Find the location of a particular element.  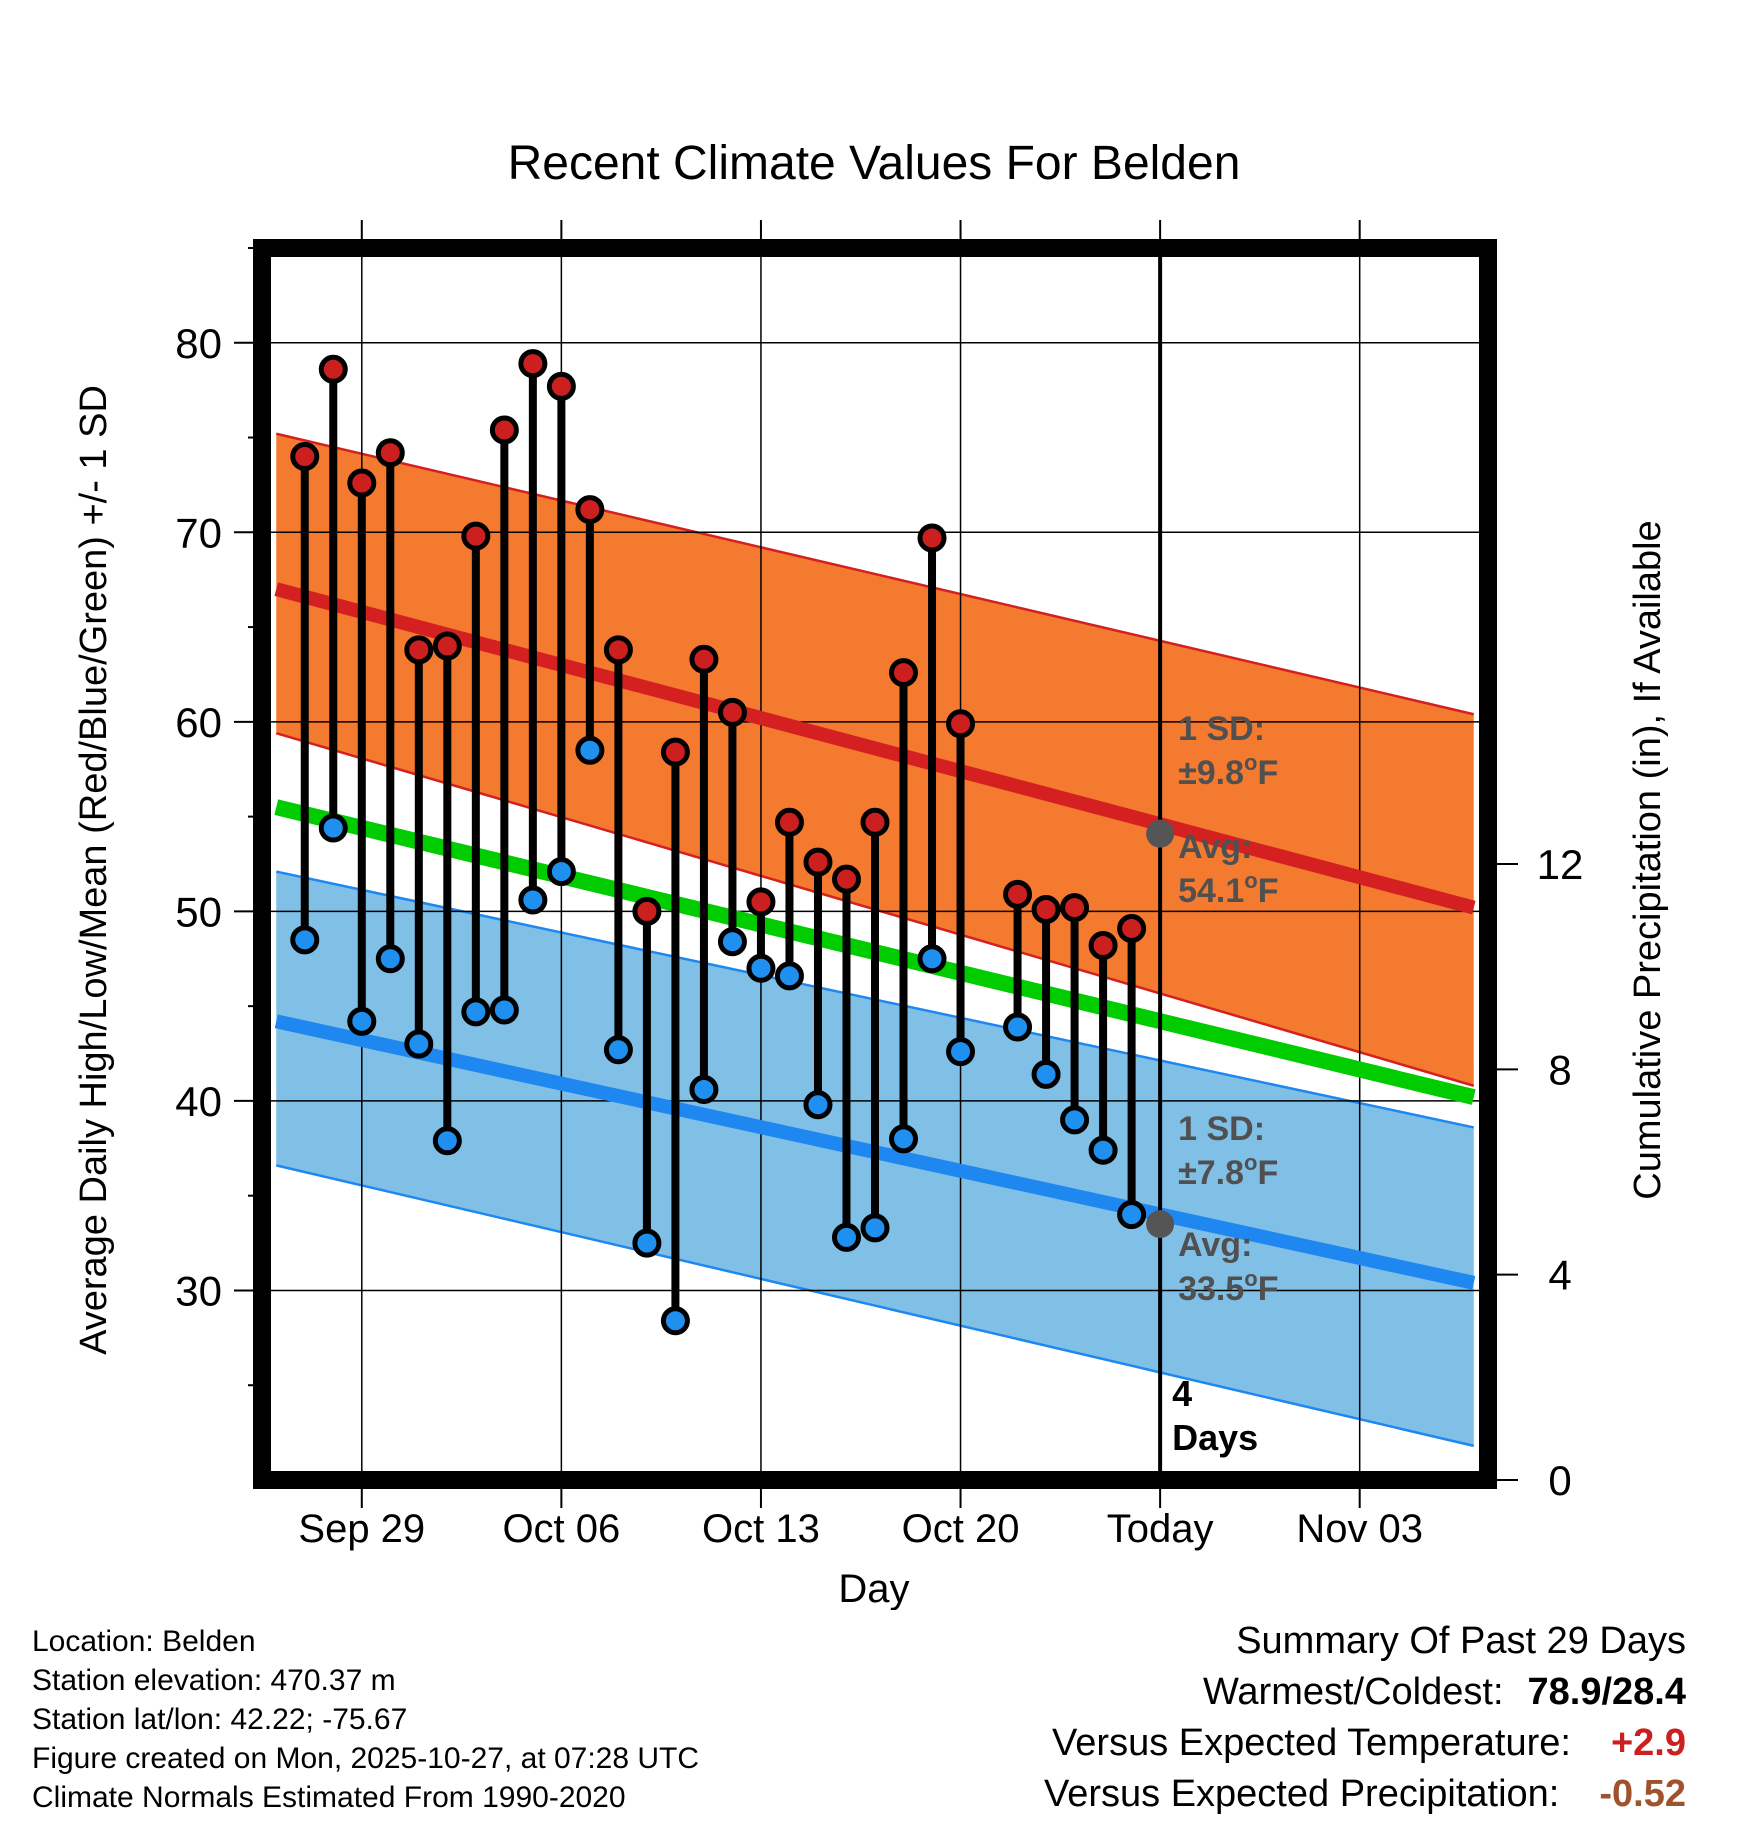

high-sd-upper-edge is located at coordinates (875, 574).